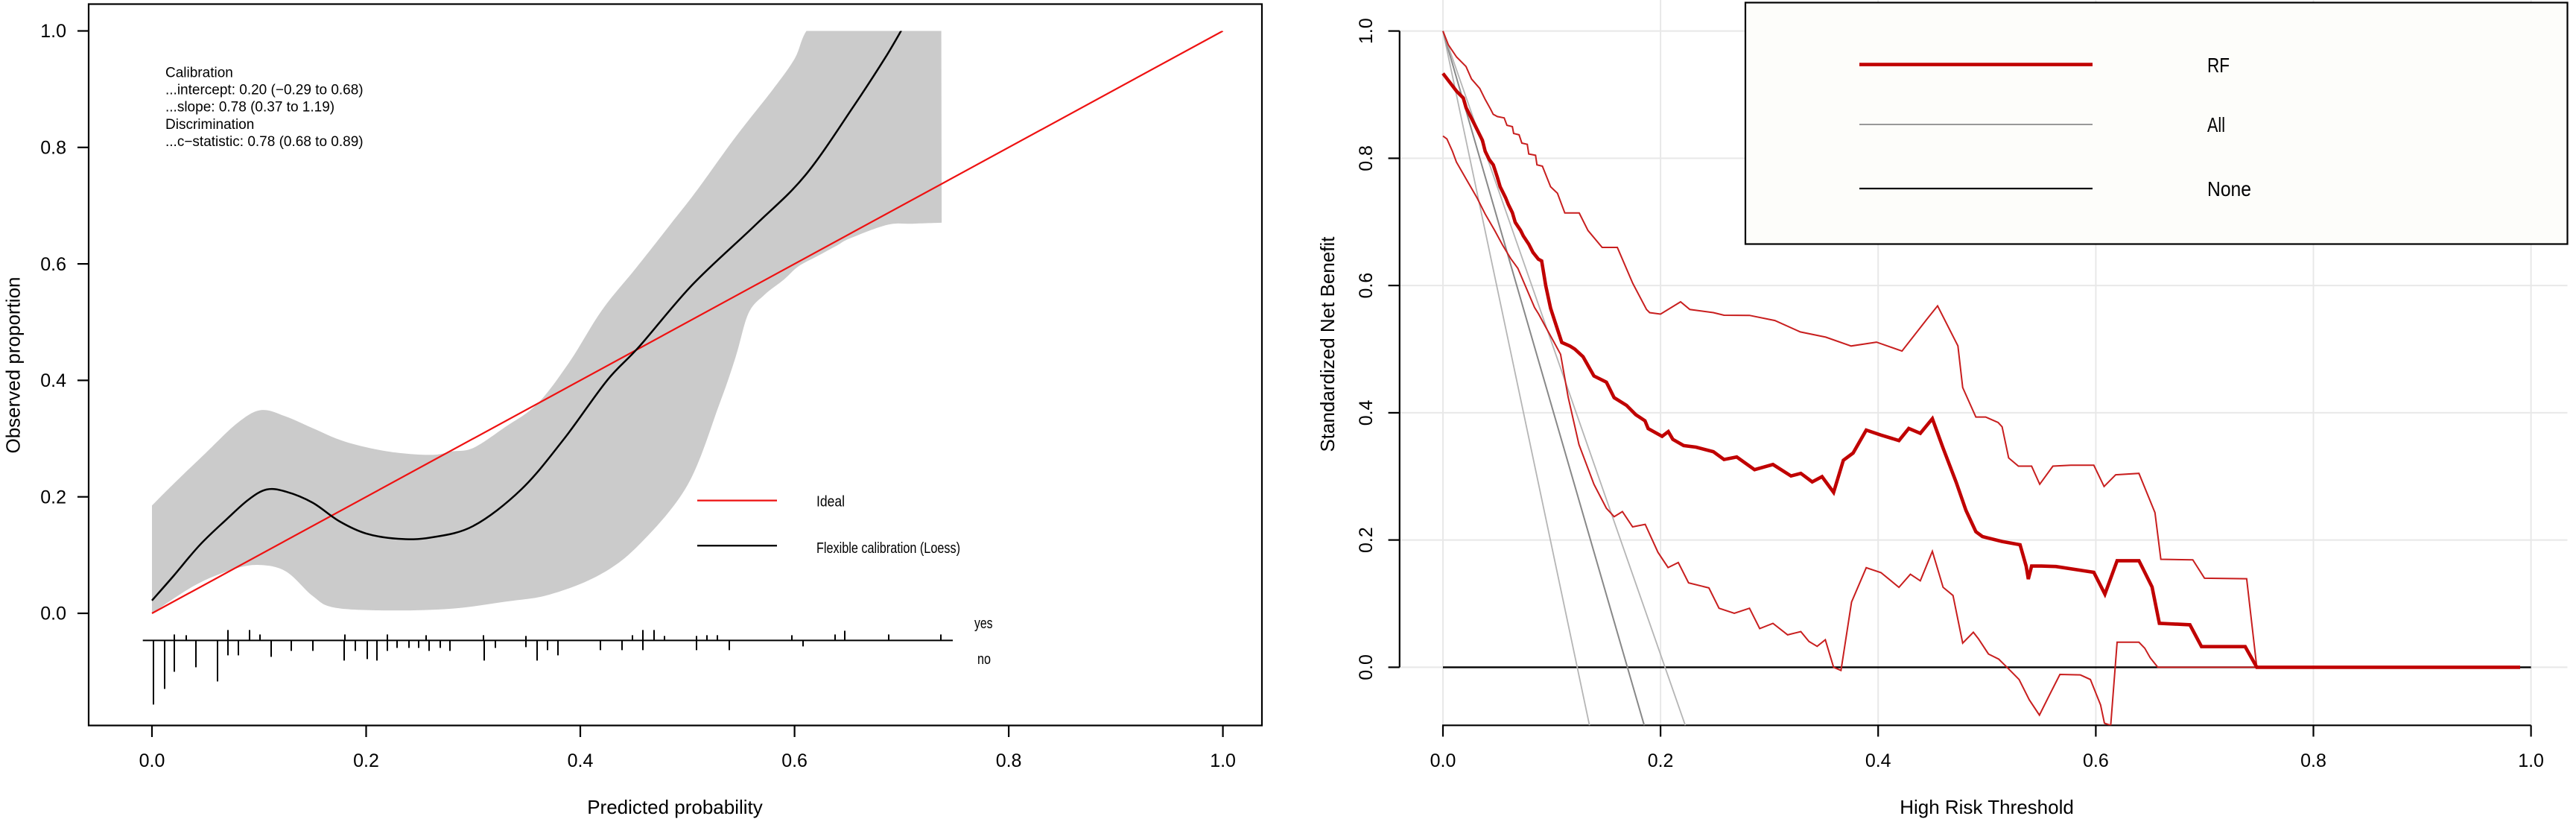 Image resolution: width=2576 pixels, height=819 pixels. I want to click on svg-text: RF, so click(2219, 65).